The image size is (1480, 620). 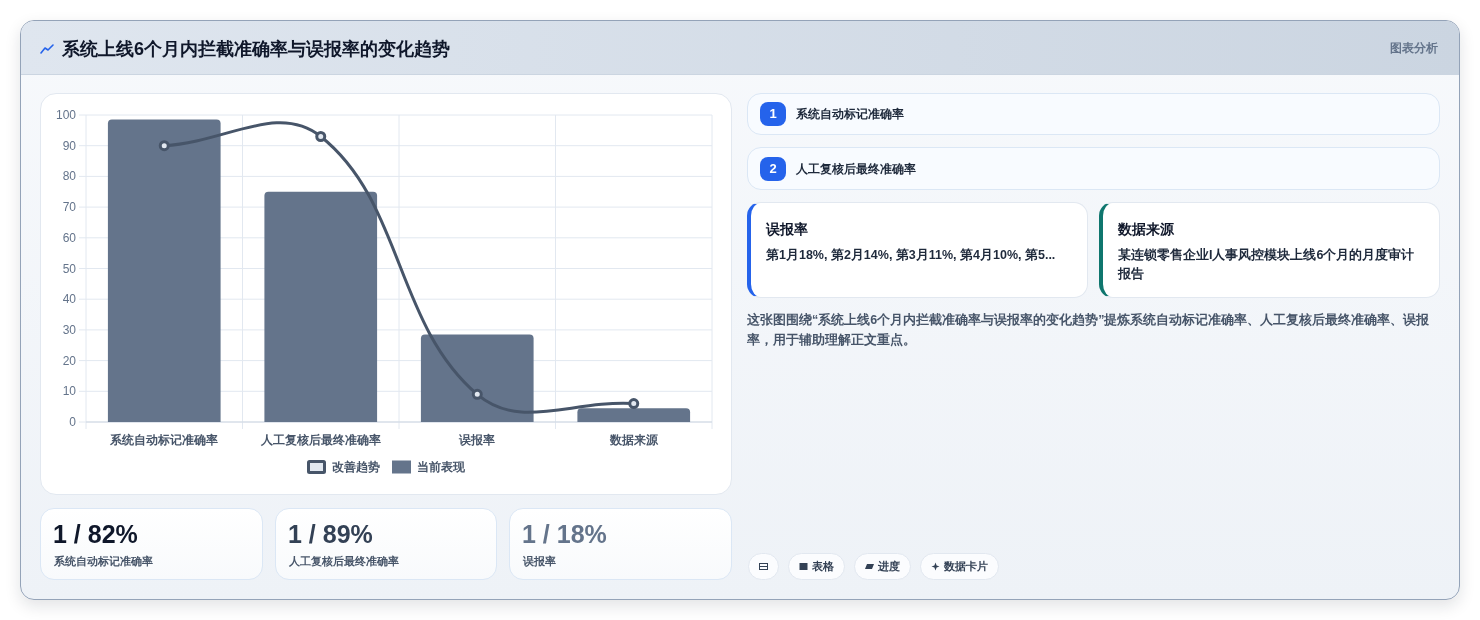 What do you see at coordinates (69, 237) in the screenshot?
I see `y-tick-label: 60` at bounding box center [69, 237].